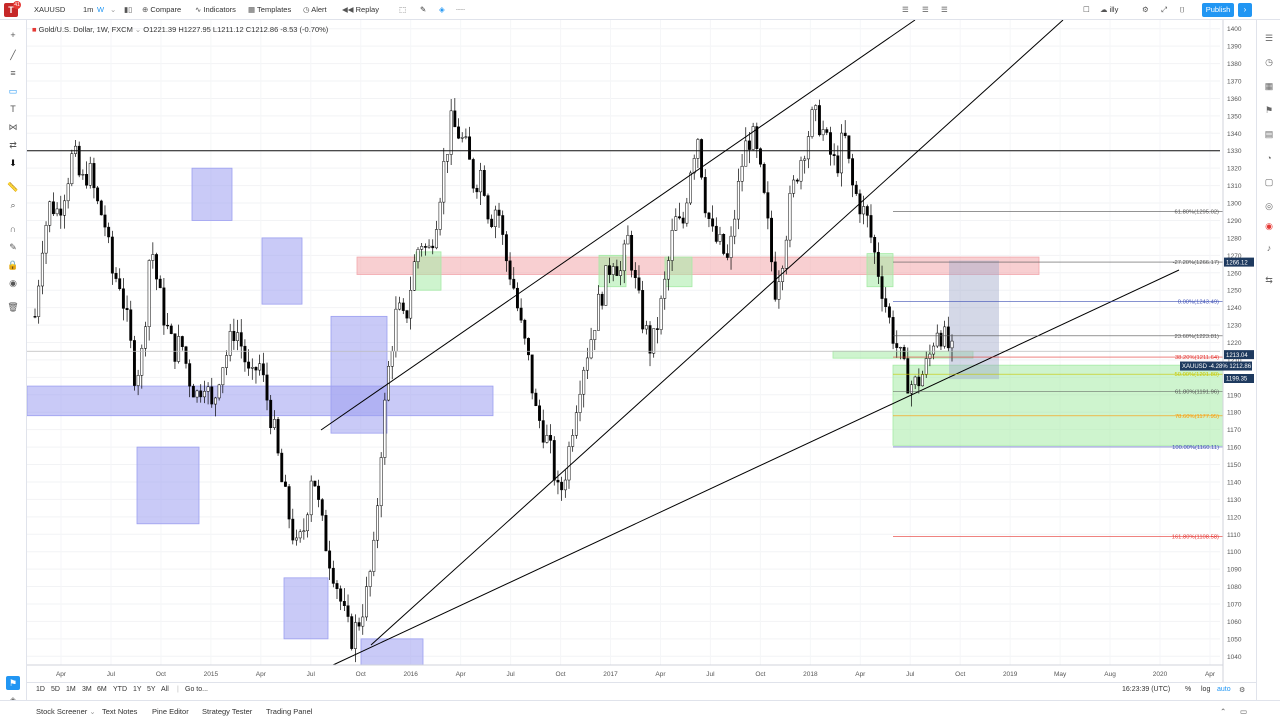 This screenshot has height=720, width=1280. Describe the element at coordinates (13, 109) in the screenshot. I see `text-icon: T` at that location.